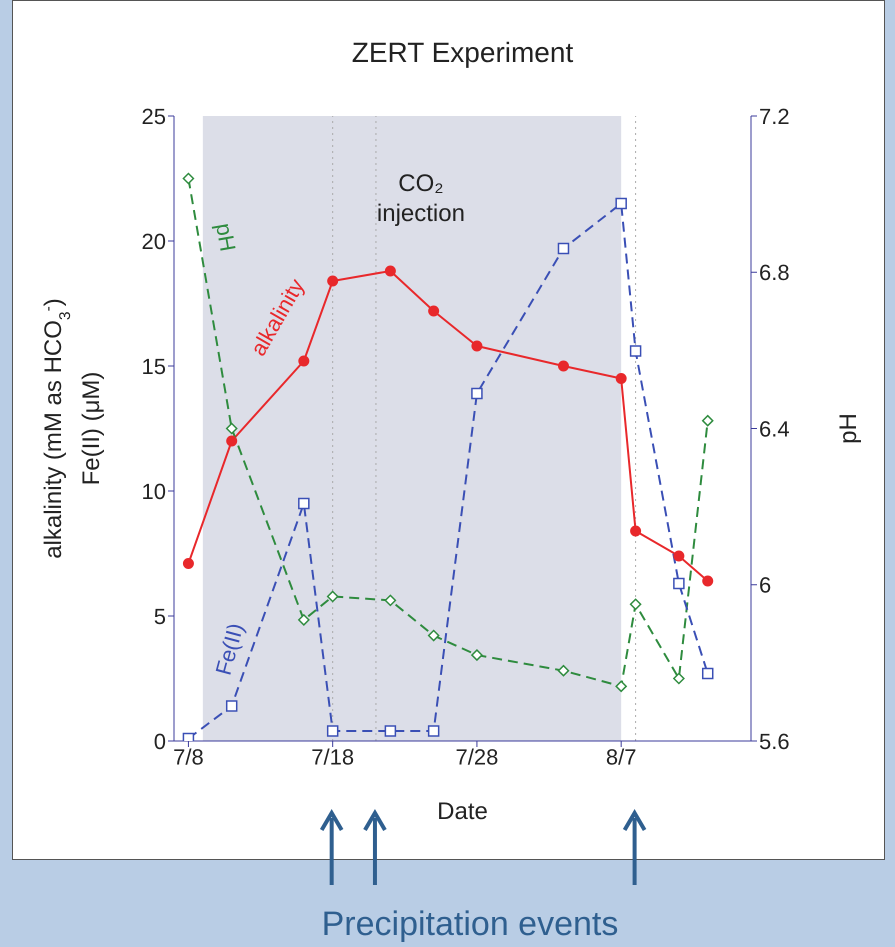 Image resolution: width=895 pixels, height=947 pixels. Describe the element at coordinates (160, 616) in the screenshot. I see `y-tick-label: 5` at that location.